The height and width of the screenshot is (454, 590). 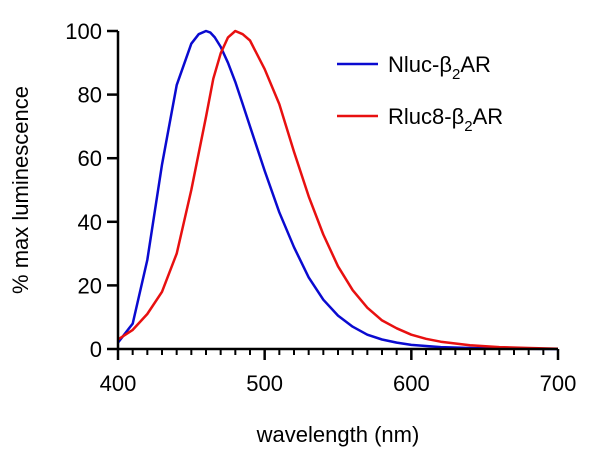 I want to click on legend-label-2: Rluc8-β2AR, so click(x=445, y=119).